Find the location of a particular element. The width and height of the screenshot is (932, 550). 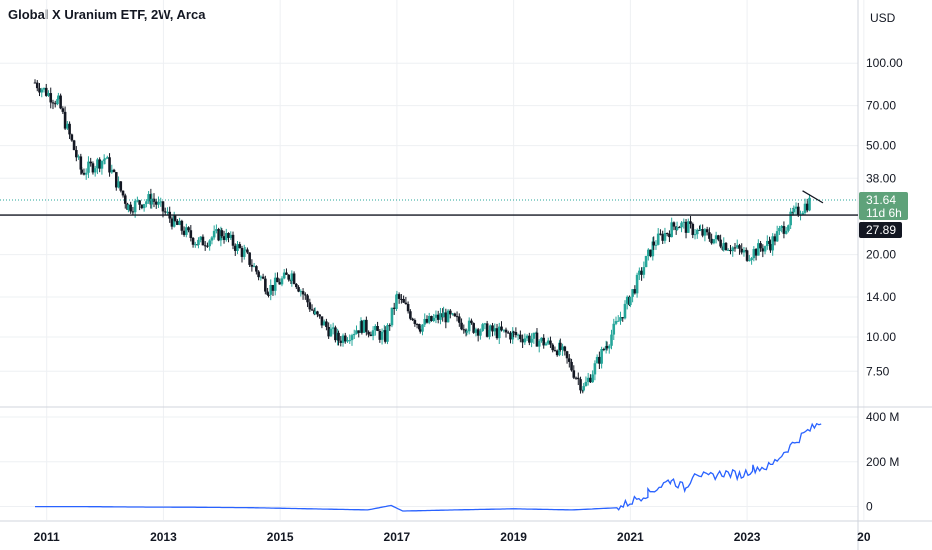

volume-tick-label: 400 M is located at coordinates (882, 417).